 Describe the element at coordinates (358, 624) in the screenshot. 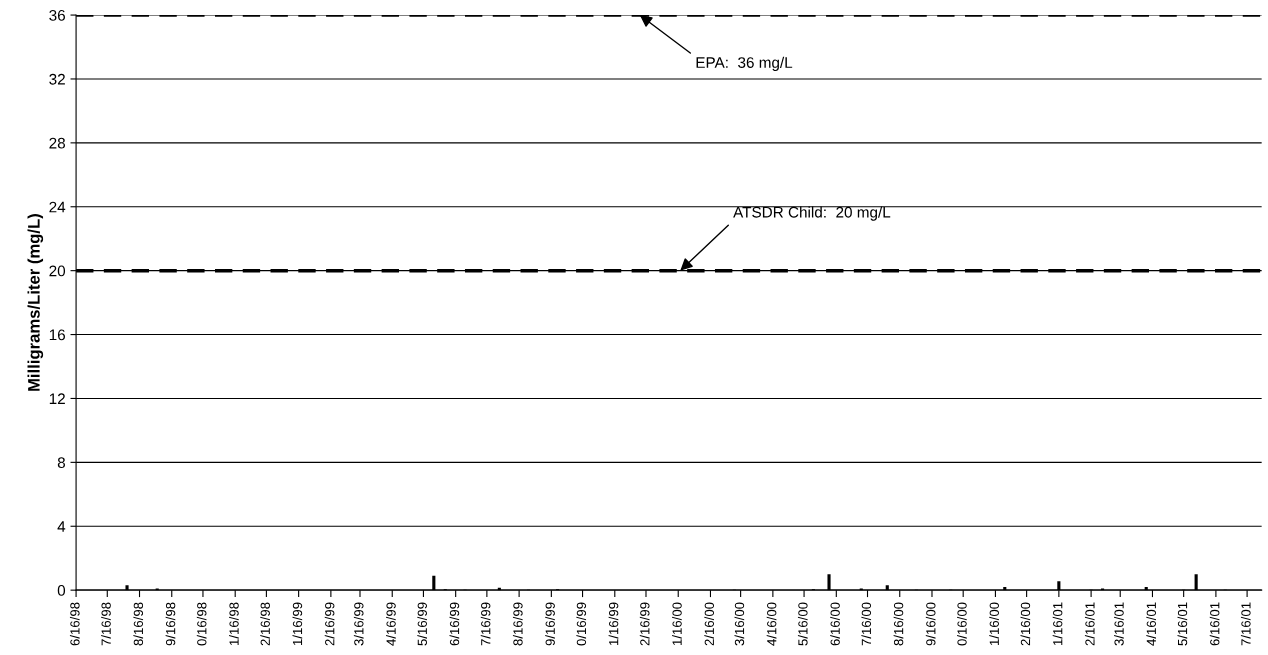

I see `x-tick-label: 3/16/99` at that location.